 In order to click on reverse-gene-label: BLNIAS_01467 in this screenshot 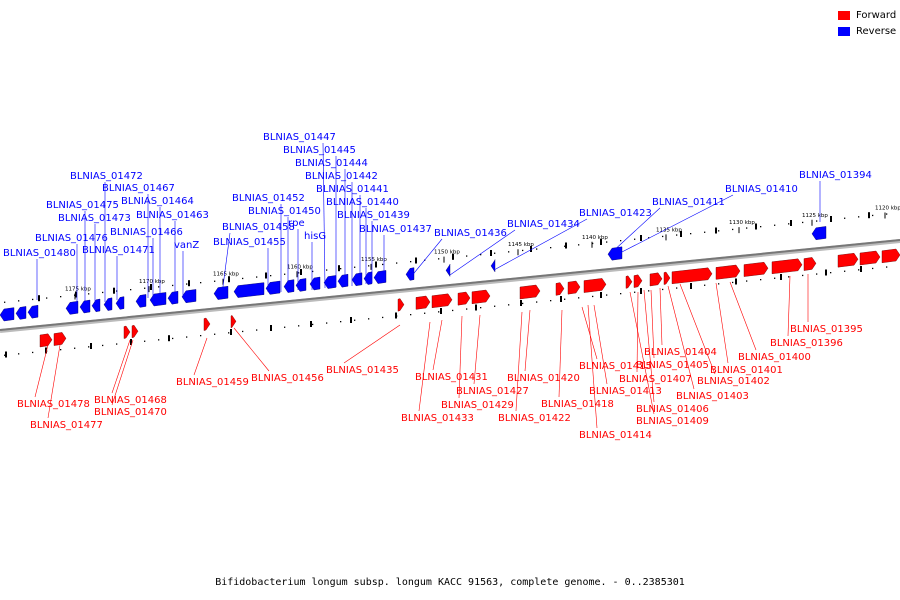, I will do `click(138, 188)`.